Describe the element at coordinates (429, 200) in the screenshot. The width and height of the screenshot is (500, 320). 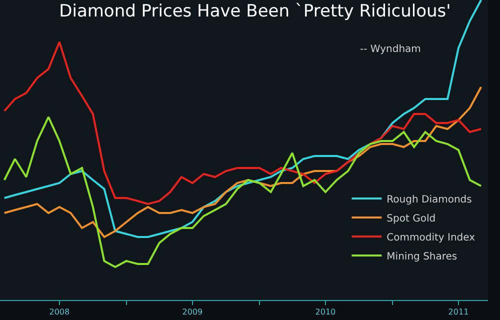
I see `legend-label: Rough Diamonds` at that location.